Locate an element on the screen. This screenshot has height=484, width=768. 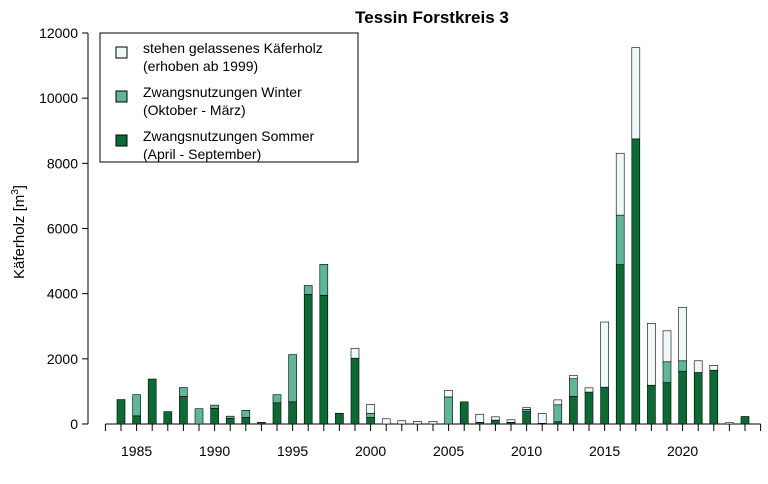
bar-summer-2008 is located at coordinates (495, 422).